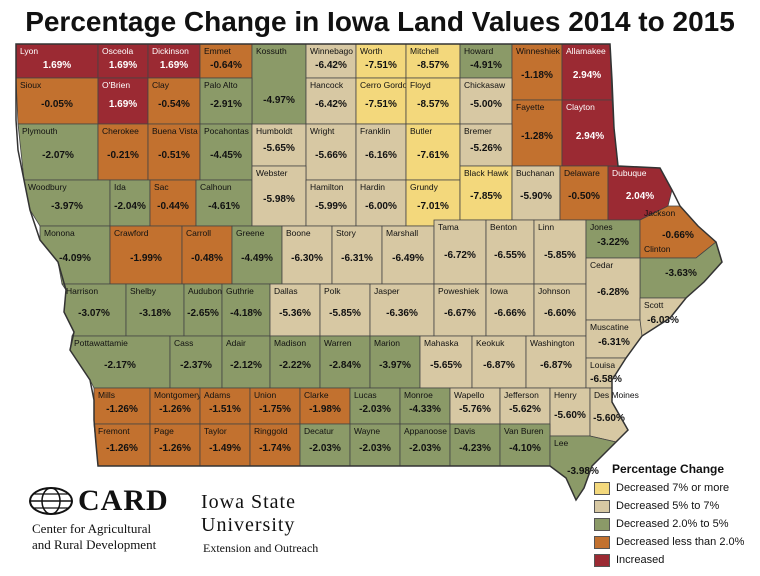 This screenshot has width=760, height=576. I want to click on county-taylor: Taylor -1.49%, so click(225, 445).